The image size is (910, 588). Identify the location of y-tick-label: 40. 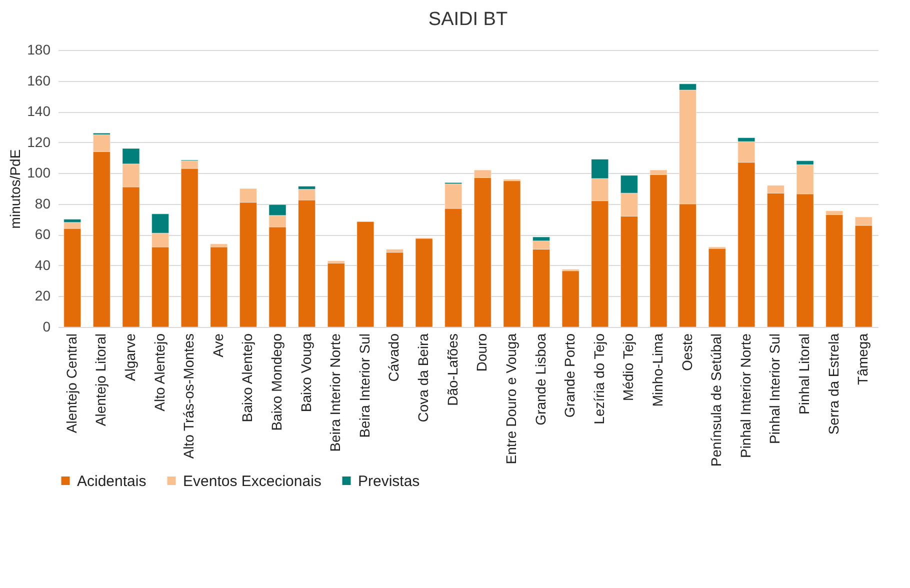
(42, 264).